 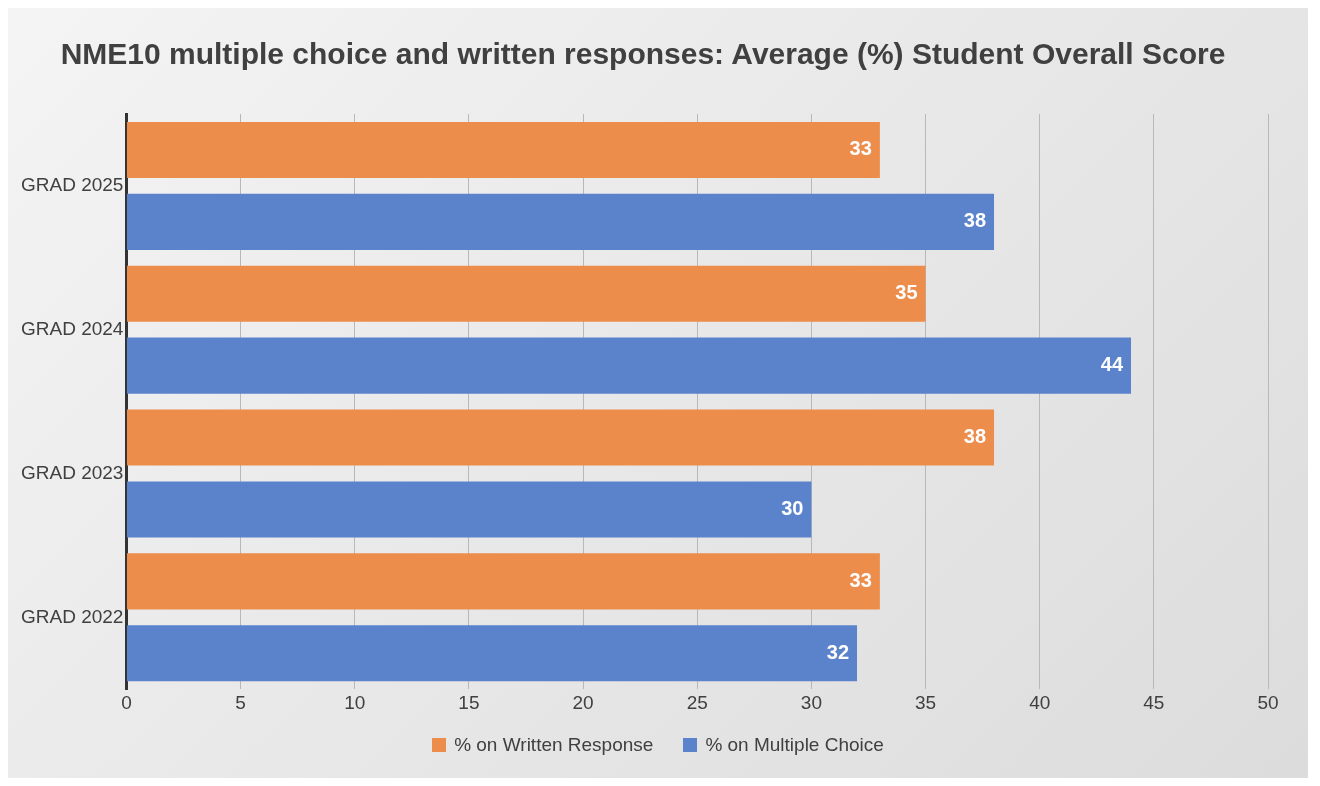 What do you see at coordinates (469, 702) in the screenshot?
I see `x-tick-label: 15` at bounding box center [469, 702].